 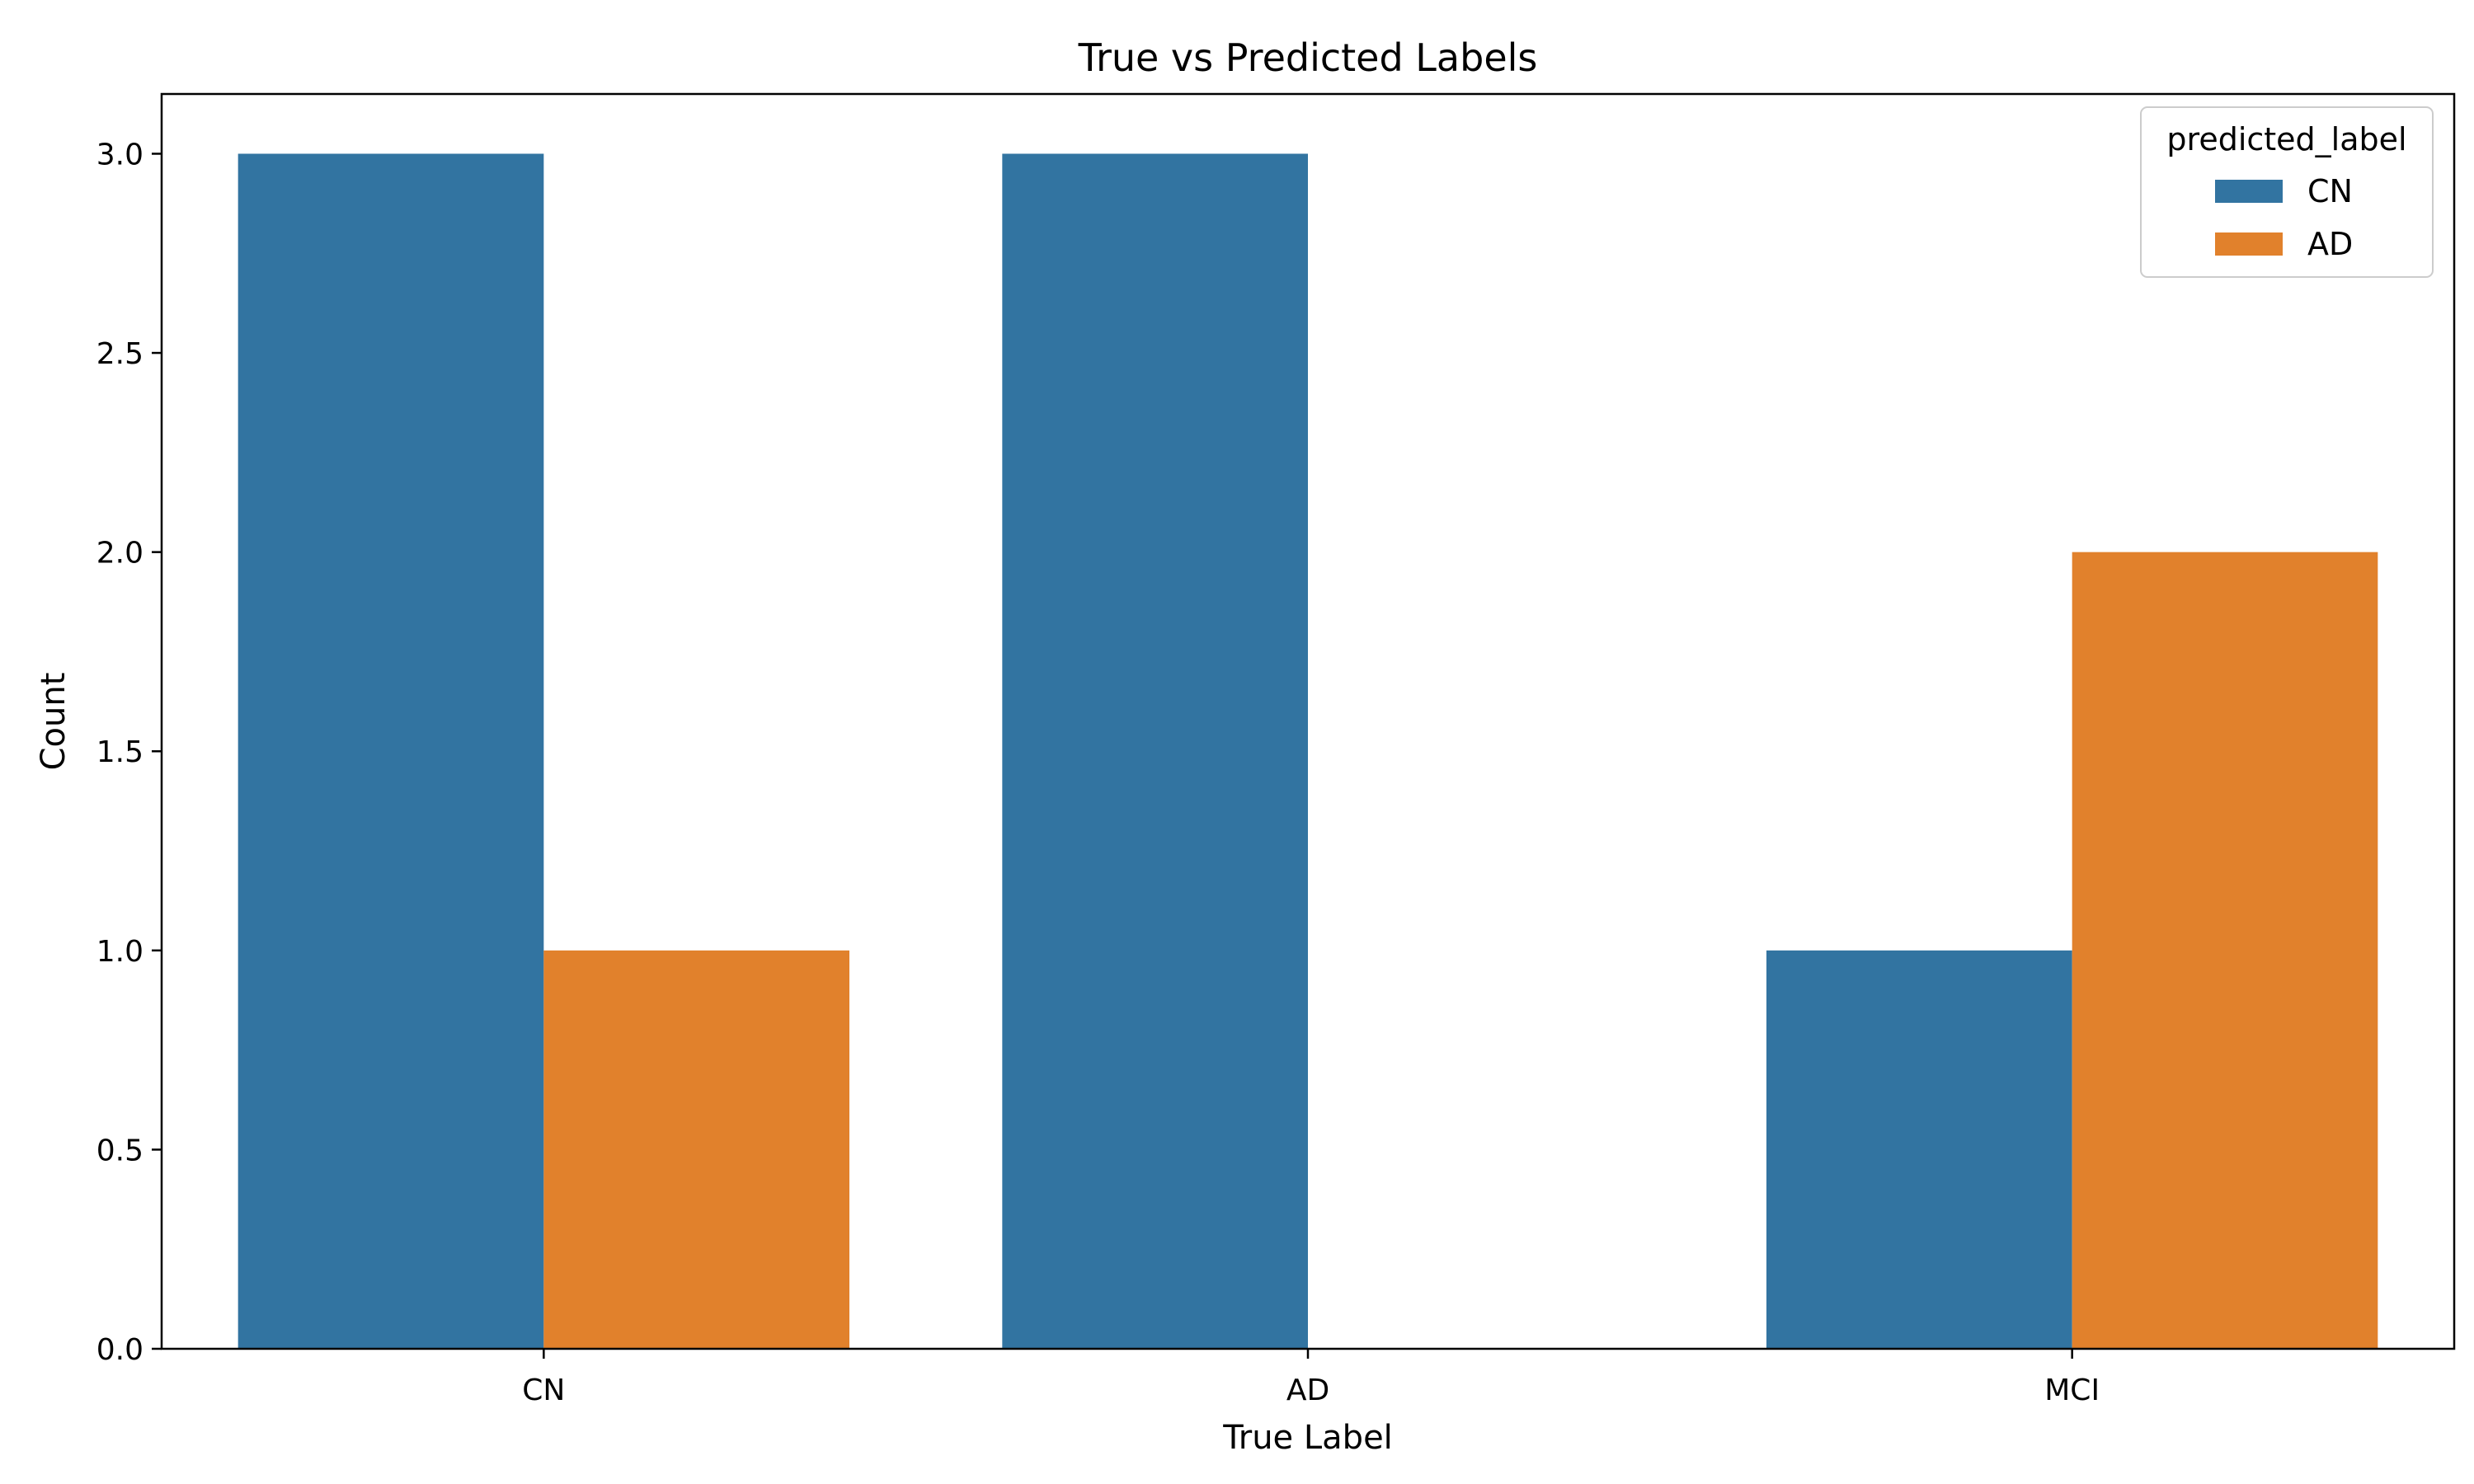 I want to click on y-tick-label: 3.0, so click(x=119, y=154).